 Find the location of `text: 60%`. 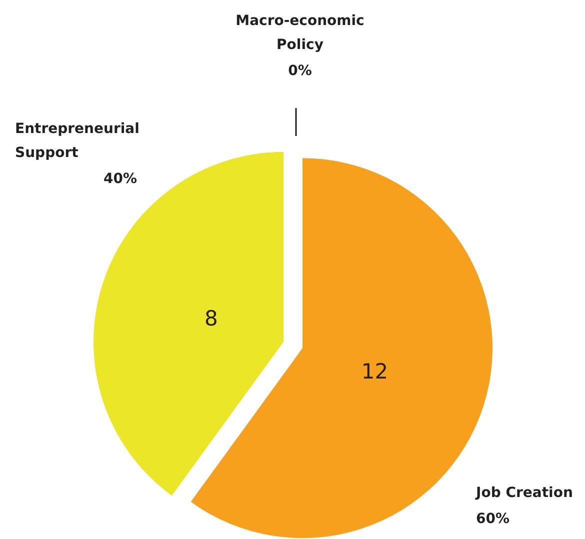

text: 60% is located at coordinates (493, 519).